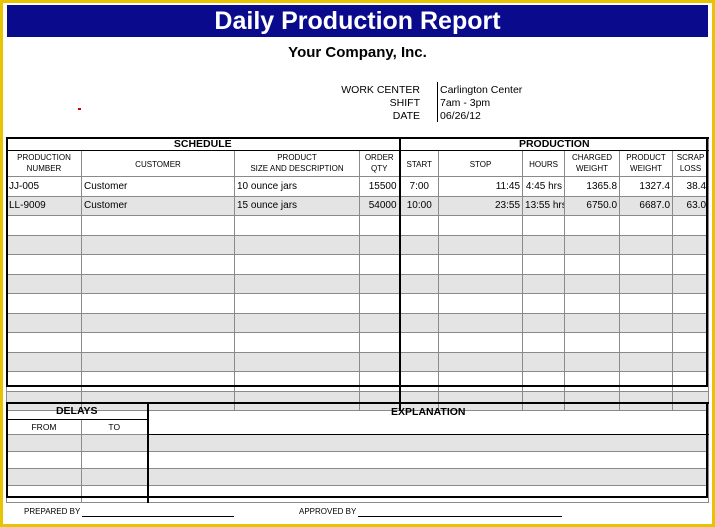  What do you see at coordinates (481, 205) in the screenshot?
I see `cell-stop: 23:55` at bounding box center [481, 205].